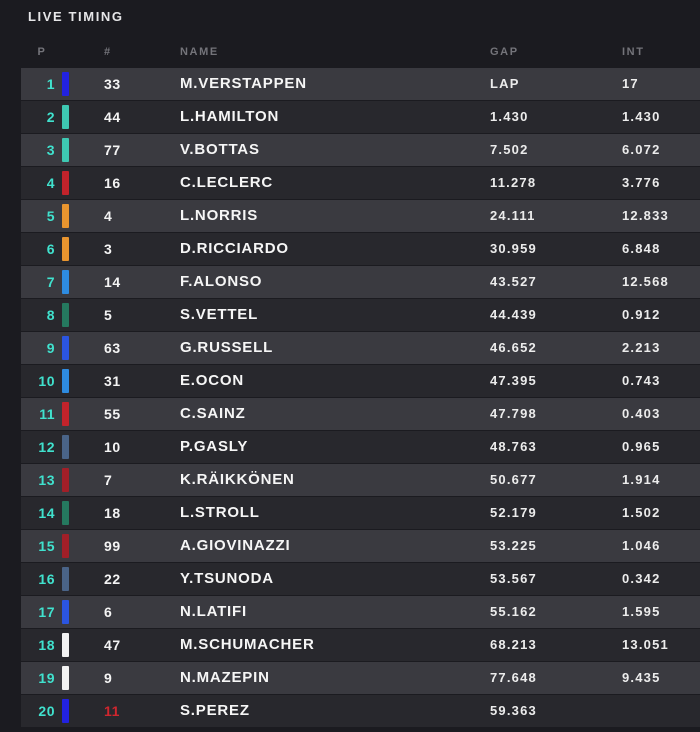  I want to click on interval-value: 12.568, so click(645, 281).